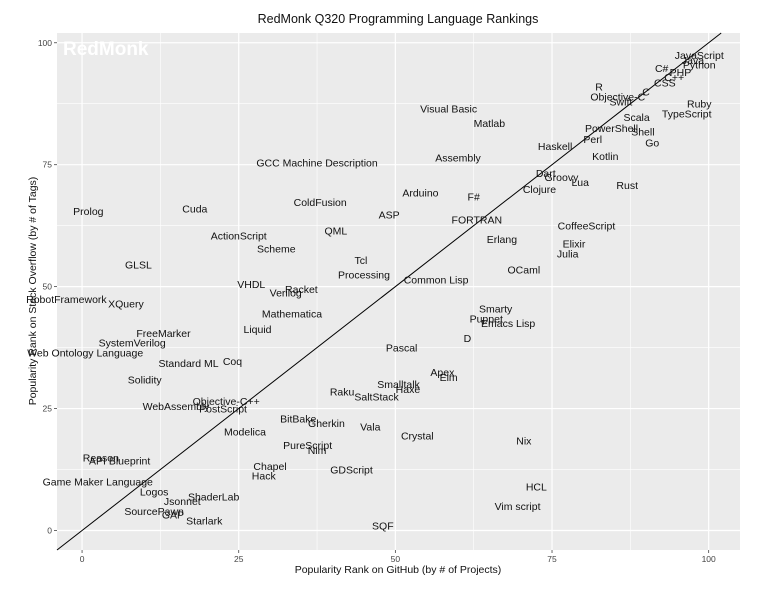 This screenshot has height=599, width=766. I want to click on language-label: Pascal, so click(402, 349).